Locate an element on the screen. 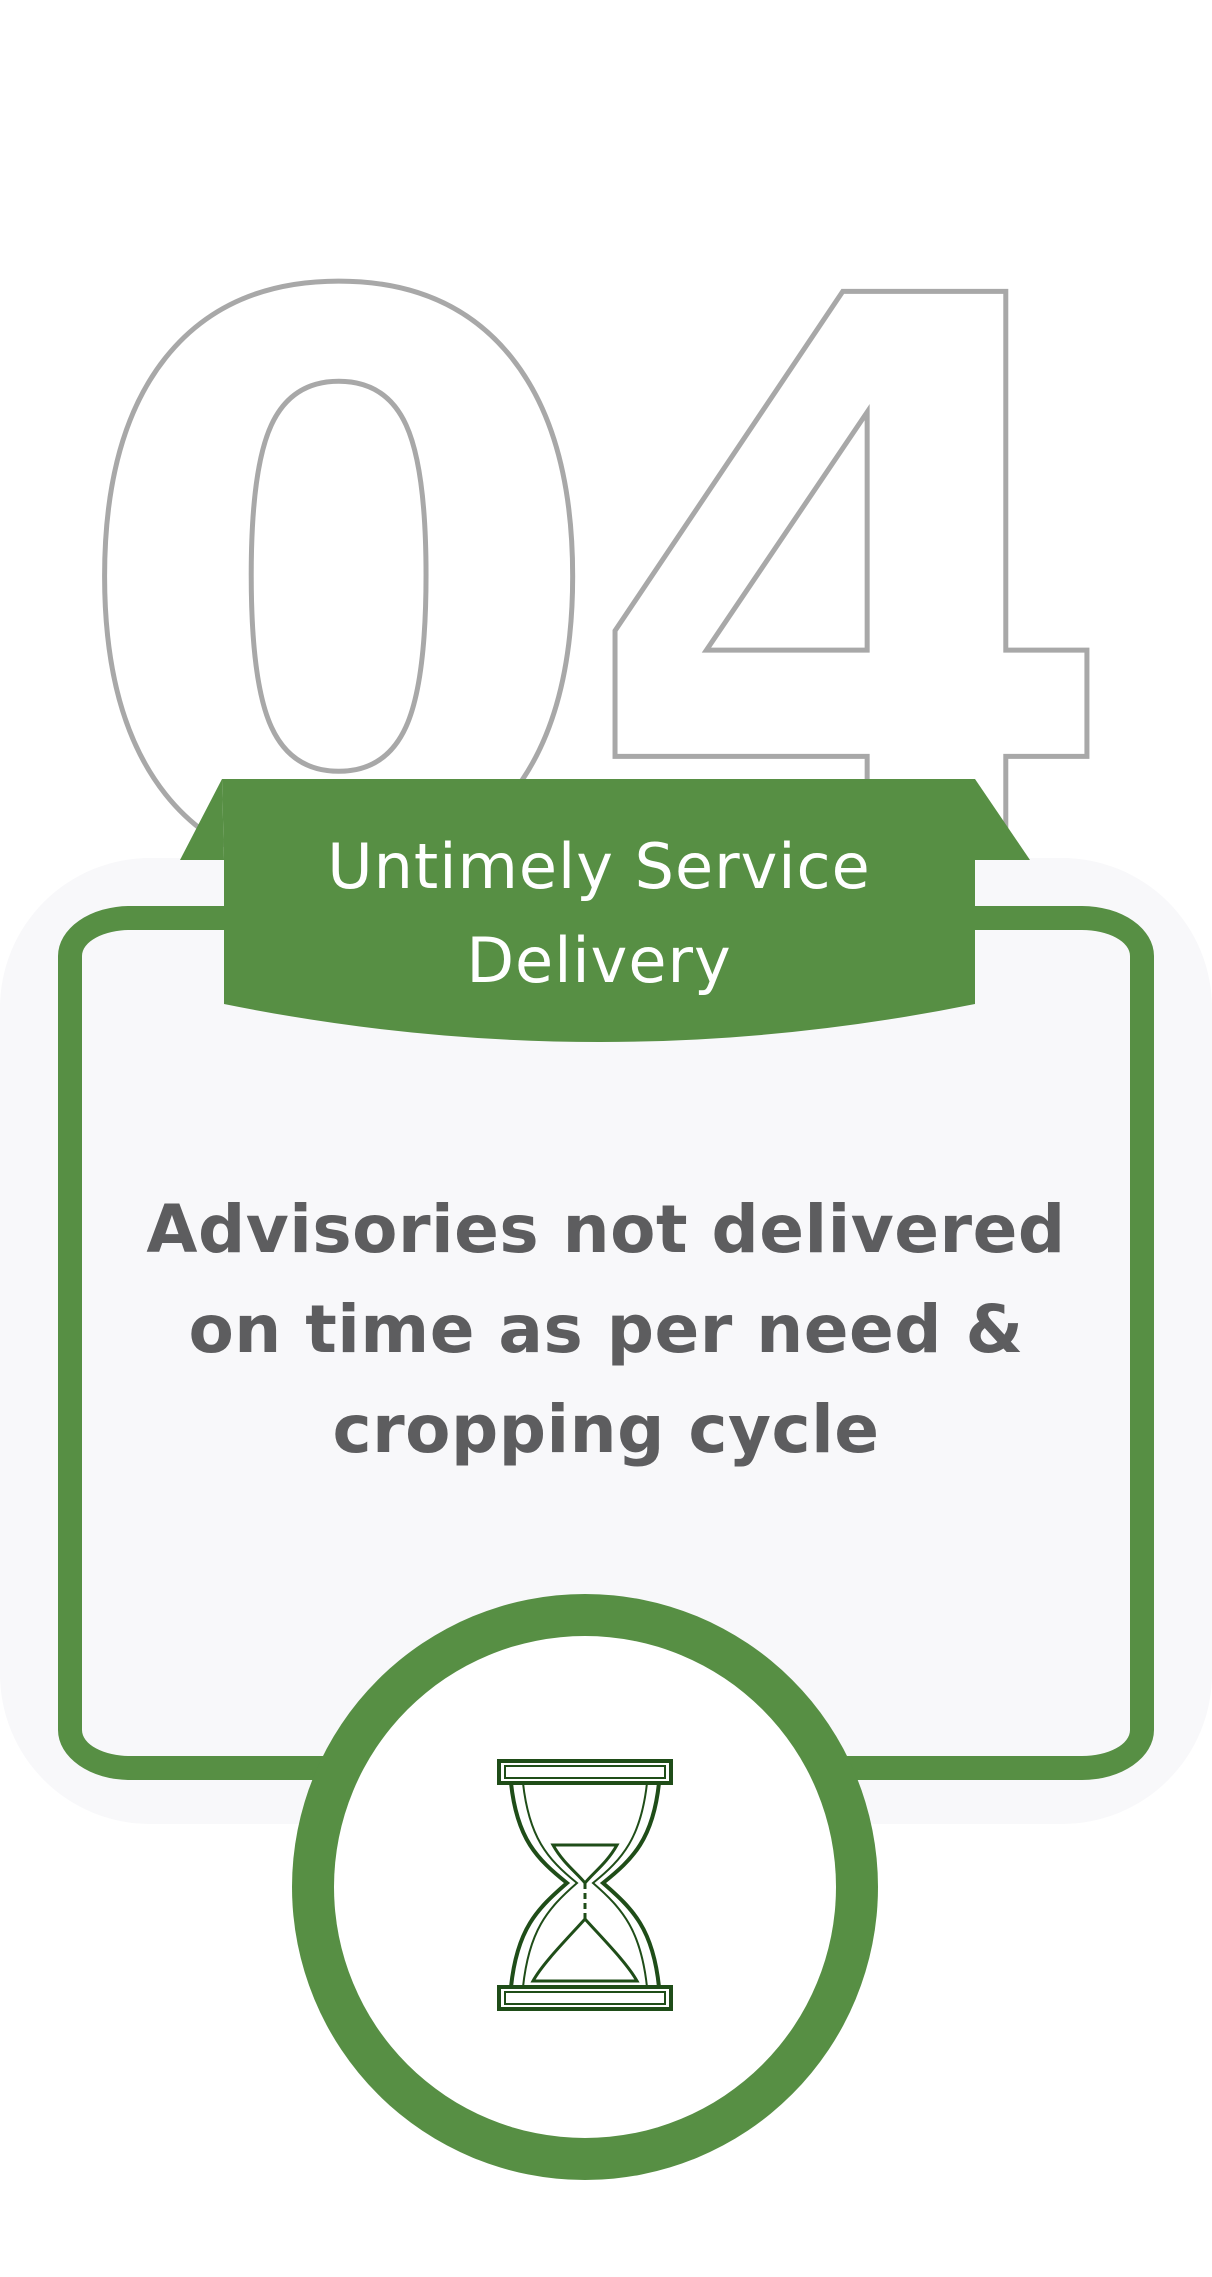 This screenshot has height=2277, width=1212. icon-badge-inner is located at coordinates (585, 1887).